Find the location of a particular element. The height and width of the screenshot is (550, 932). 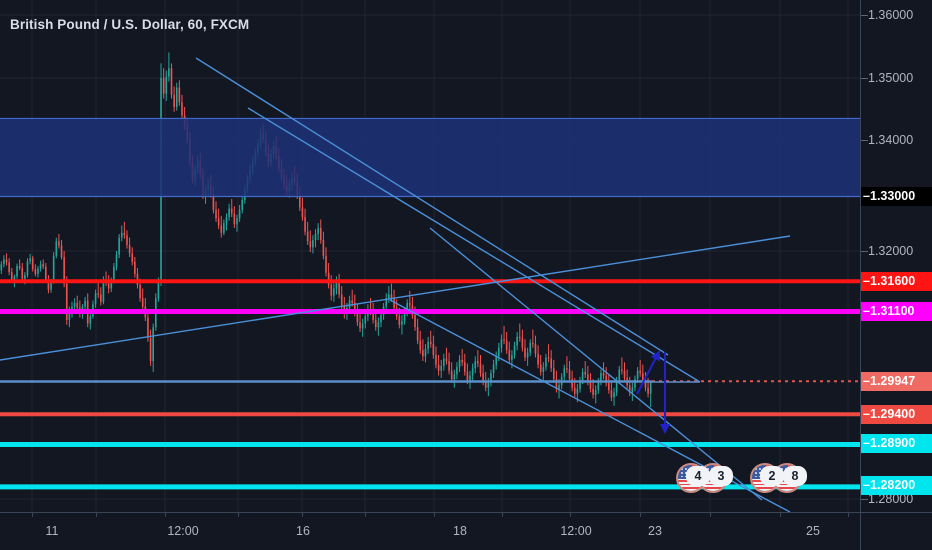

price-label-support: –1.28900 is located at coordinates (896, 443).